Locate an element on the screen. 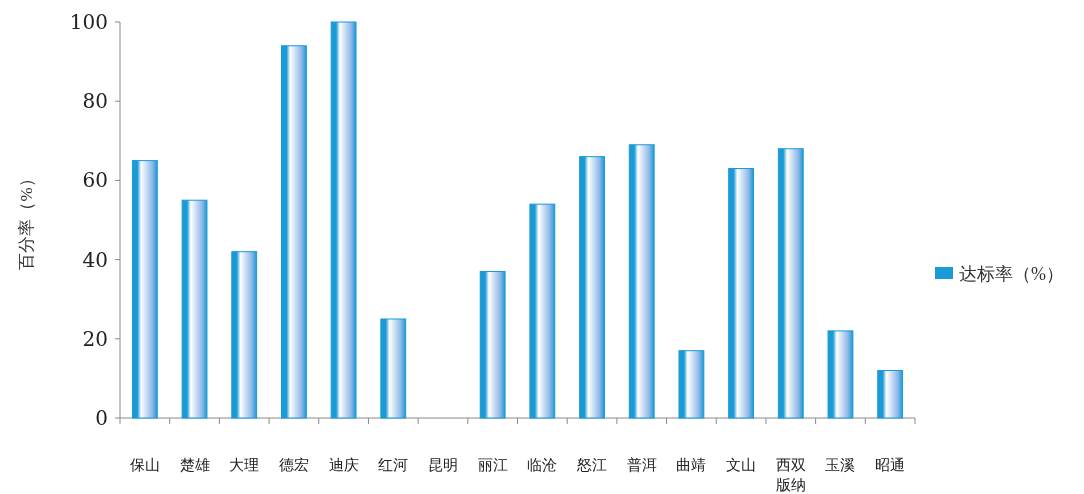 This screenshot has height=494, width=1084. x-tick-label: 保山 is located at coordinates (144, 465).